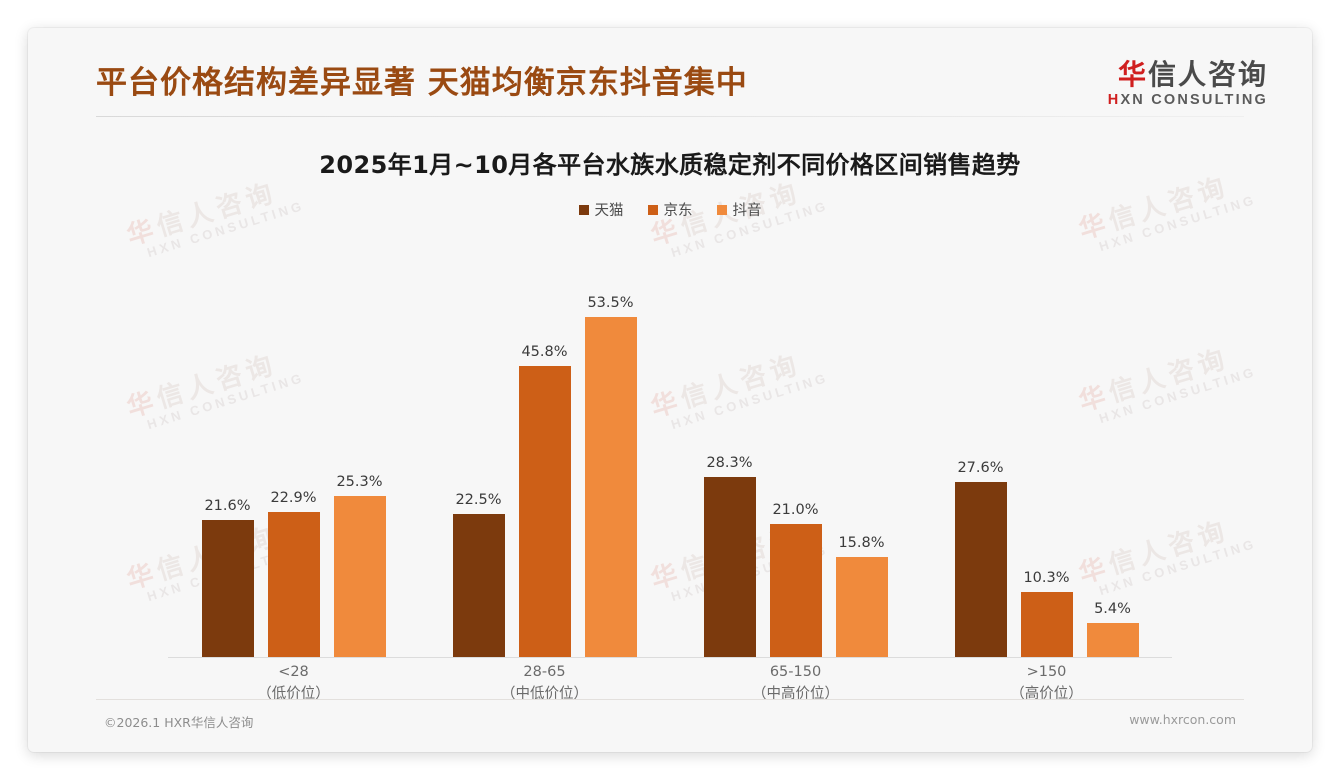 This screenshot has height=780, width=1340. I want to click on page-title: 平台价格结构差异显著 天猫均衡京东抖音集中, so click(422, 83).